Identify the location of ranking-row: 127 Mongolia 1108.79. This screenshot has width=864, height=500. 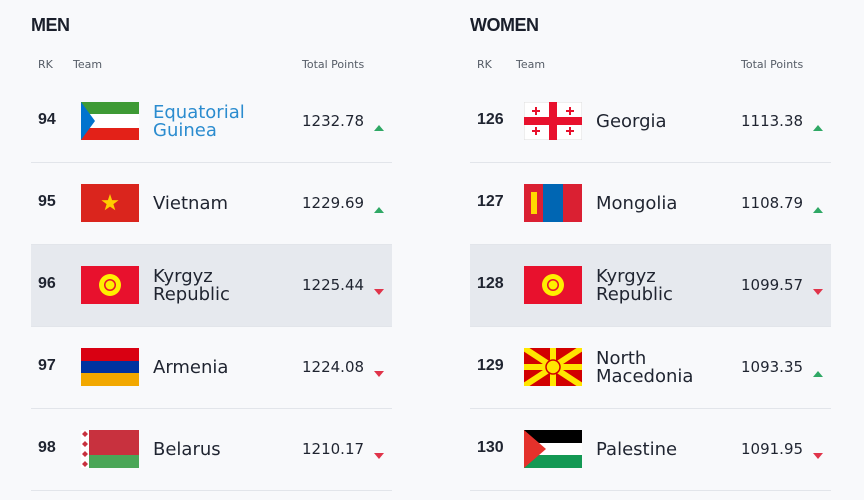
(650, 204).